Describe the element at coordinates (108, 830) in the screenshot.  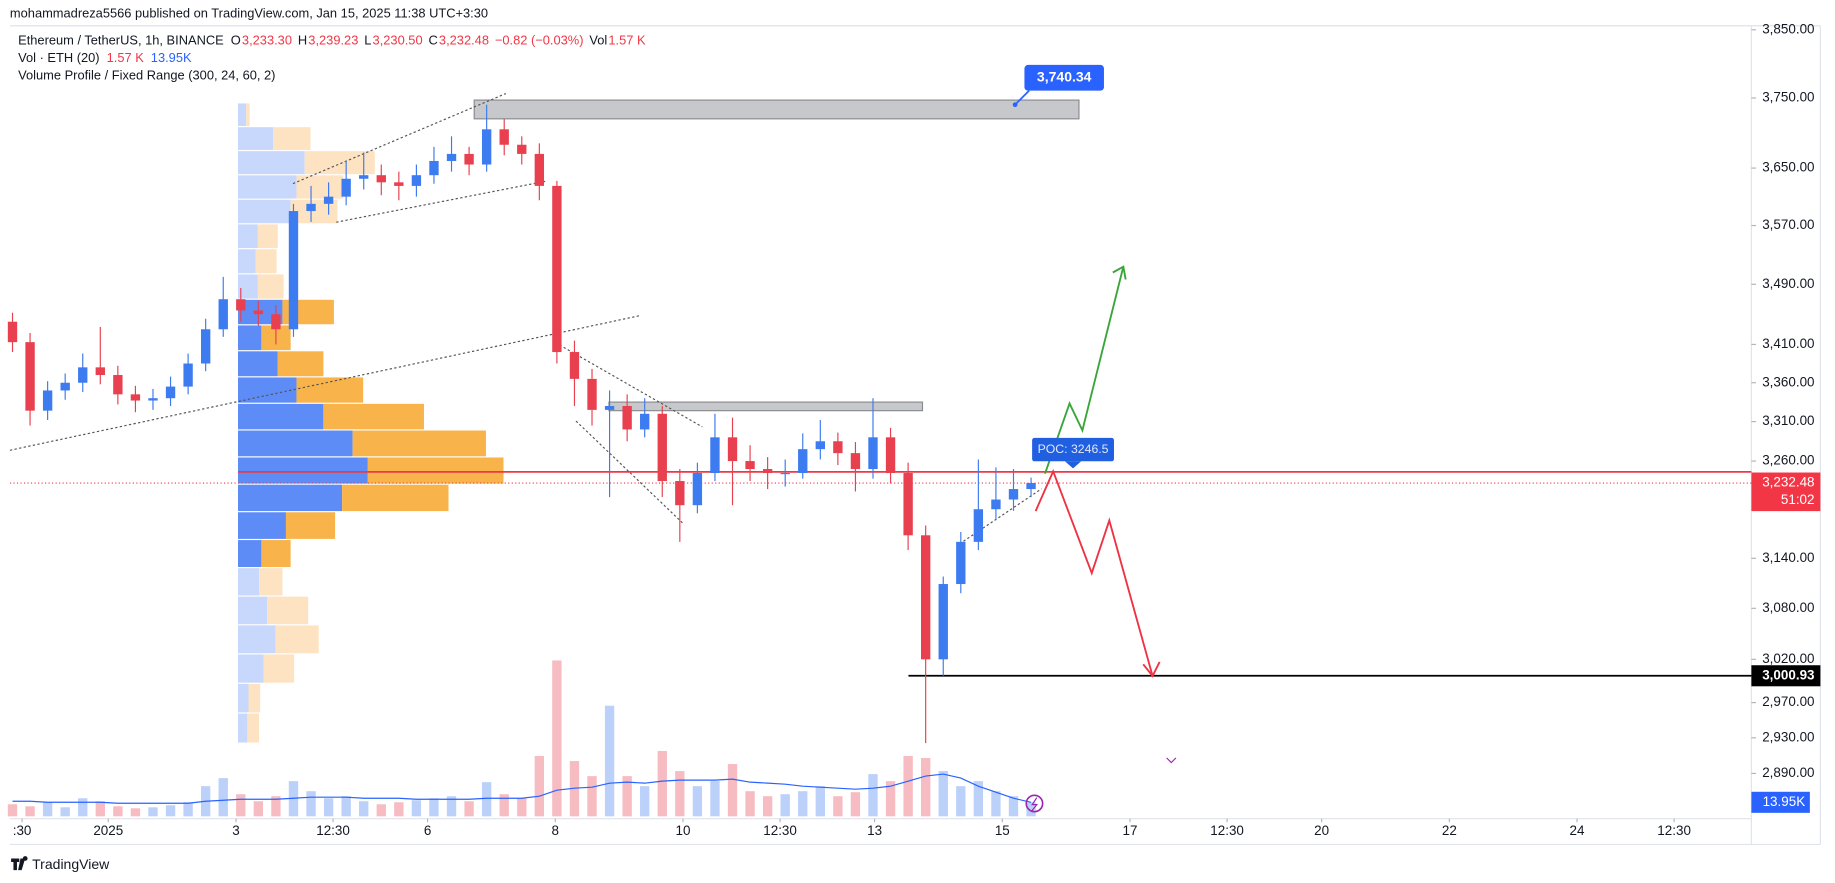
I see `x-tick-label: 2025` at that location.